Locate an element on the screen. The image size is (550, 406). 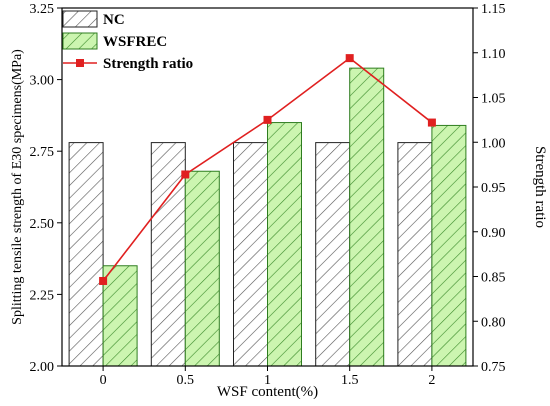
legend-label-ratio: Strength ratio is located at coordinates (148, 64).